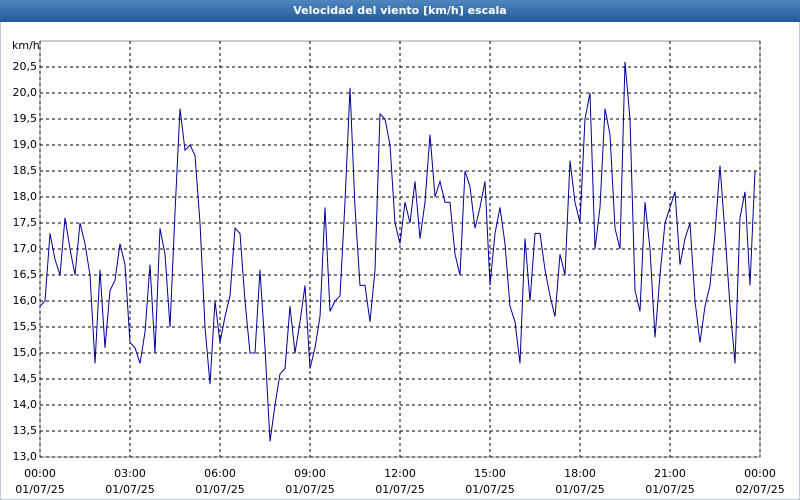 Image resolution: width=800 pixels, height=500 pixels. Describe the element at coordinates (670, 473) in the screenshot. I see `x-tick-label: 21:00` at that location.